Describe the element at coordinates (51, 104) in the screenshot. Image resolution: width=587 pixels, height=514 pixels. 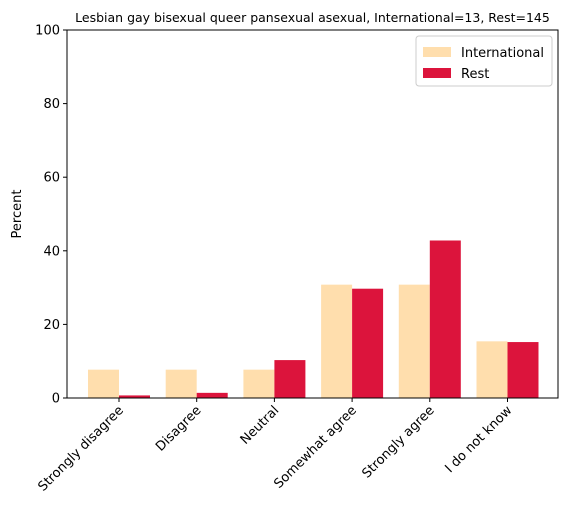
I see `y-tick-label: 80` at that location.